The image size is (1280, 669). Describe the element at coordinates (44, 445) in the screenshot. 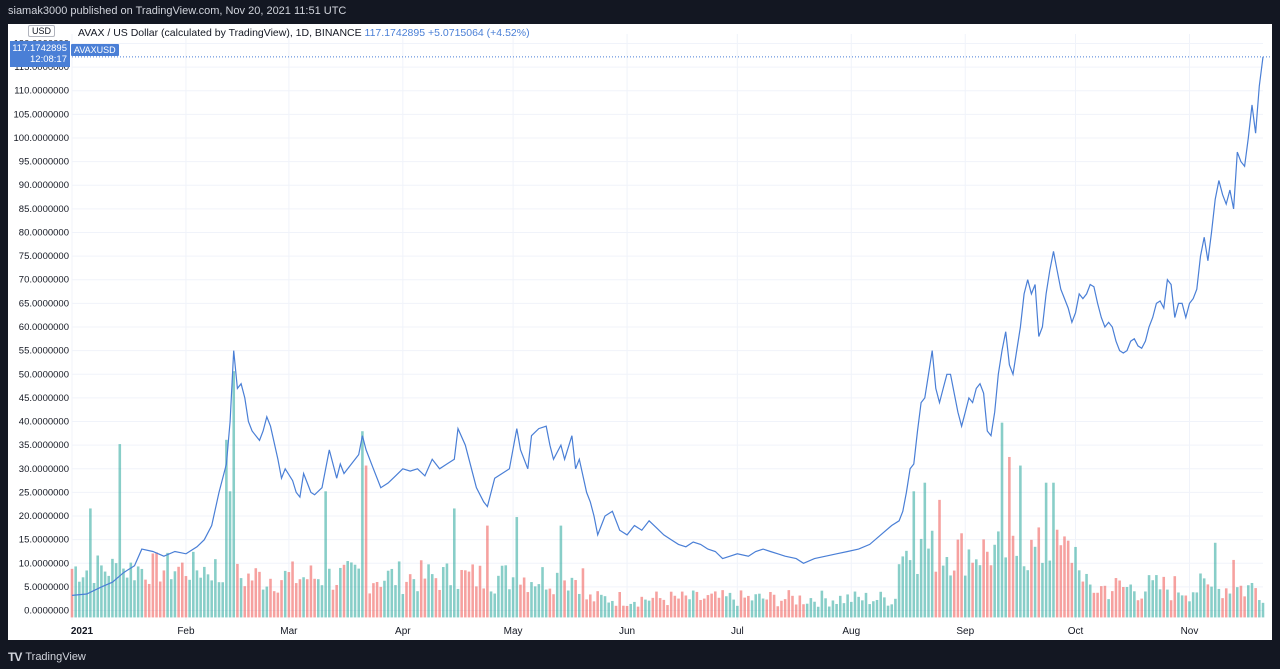

I see `y-tick-label: 35.0000000` at that location.